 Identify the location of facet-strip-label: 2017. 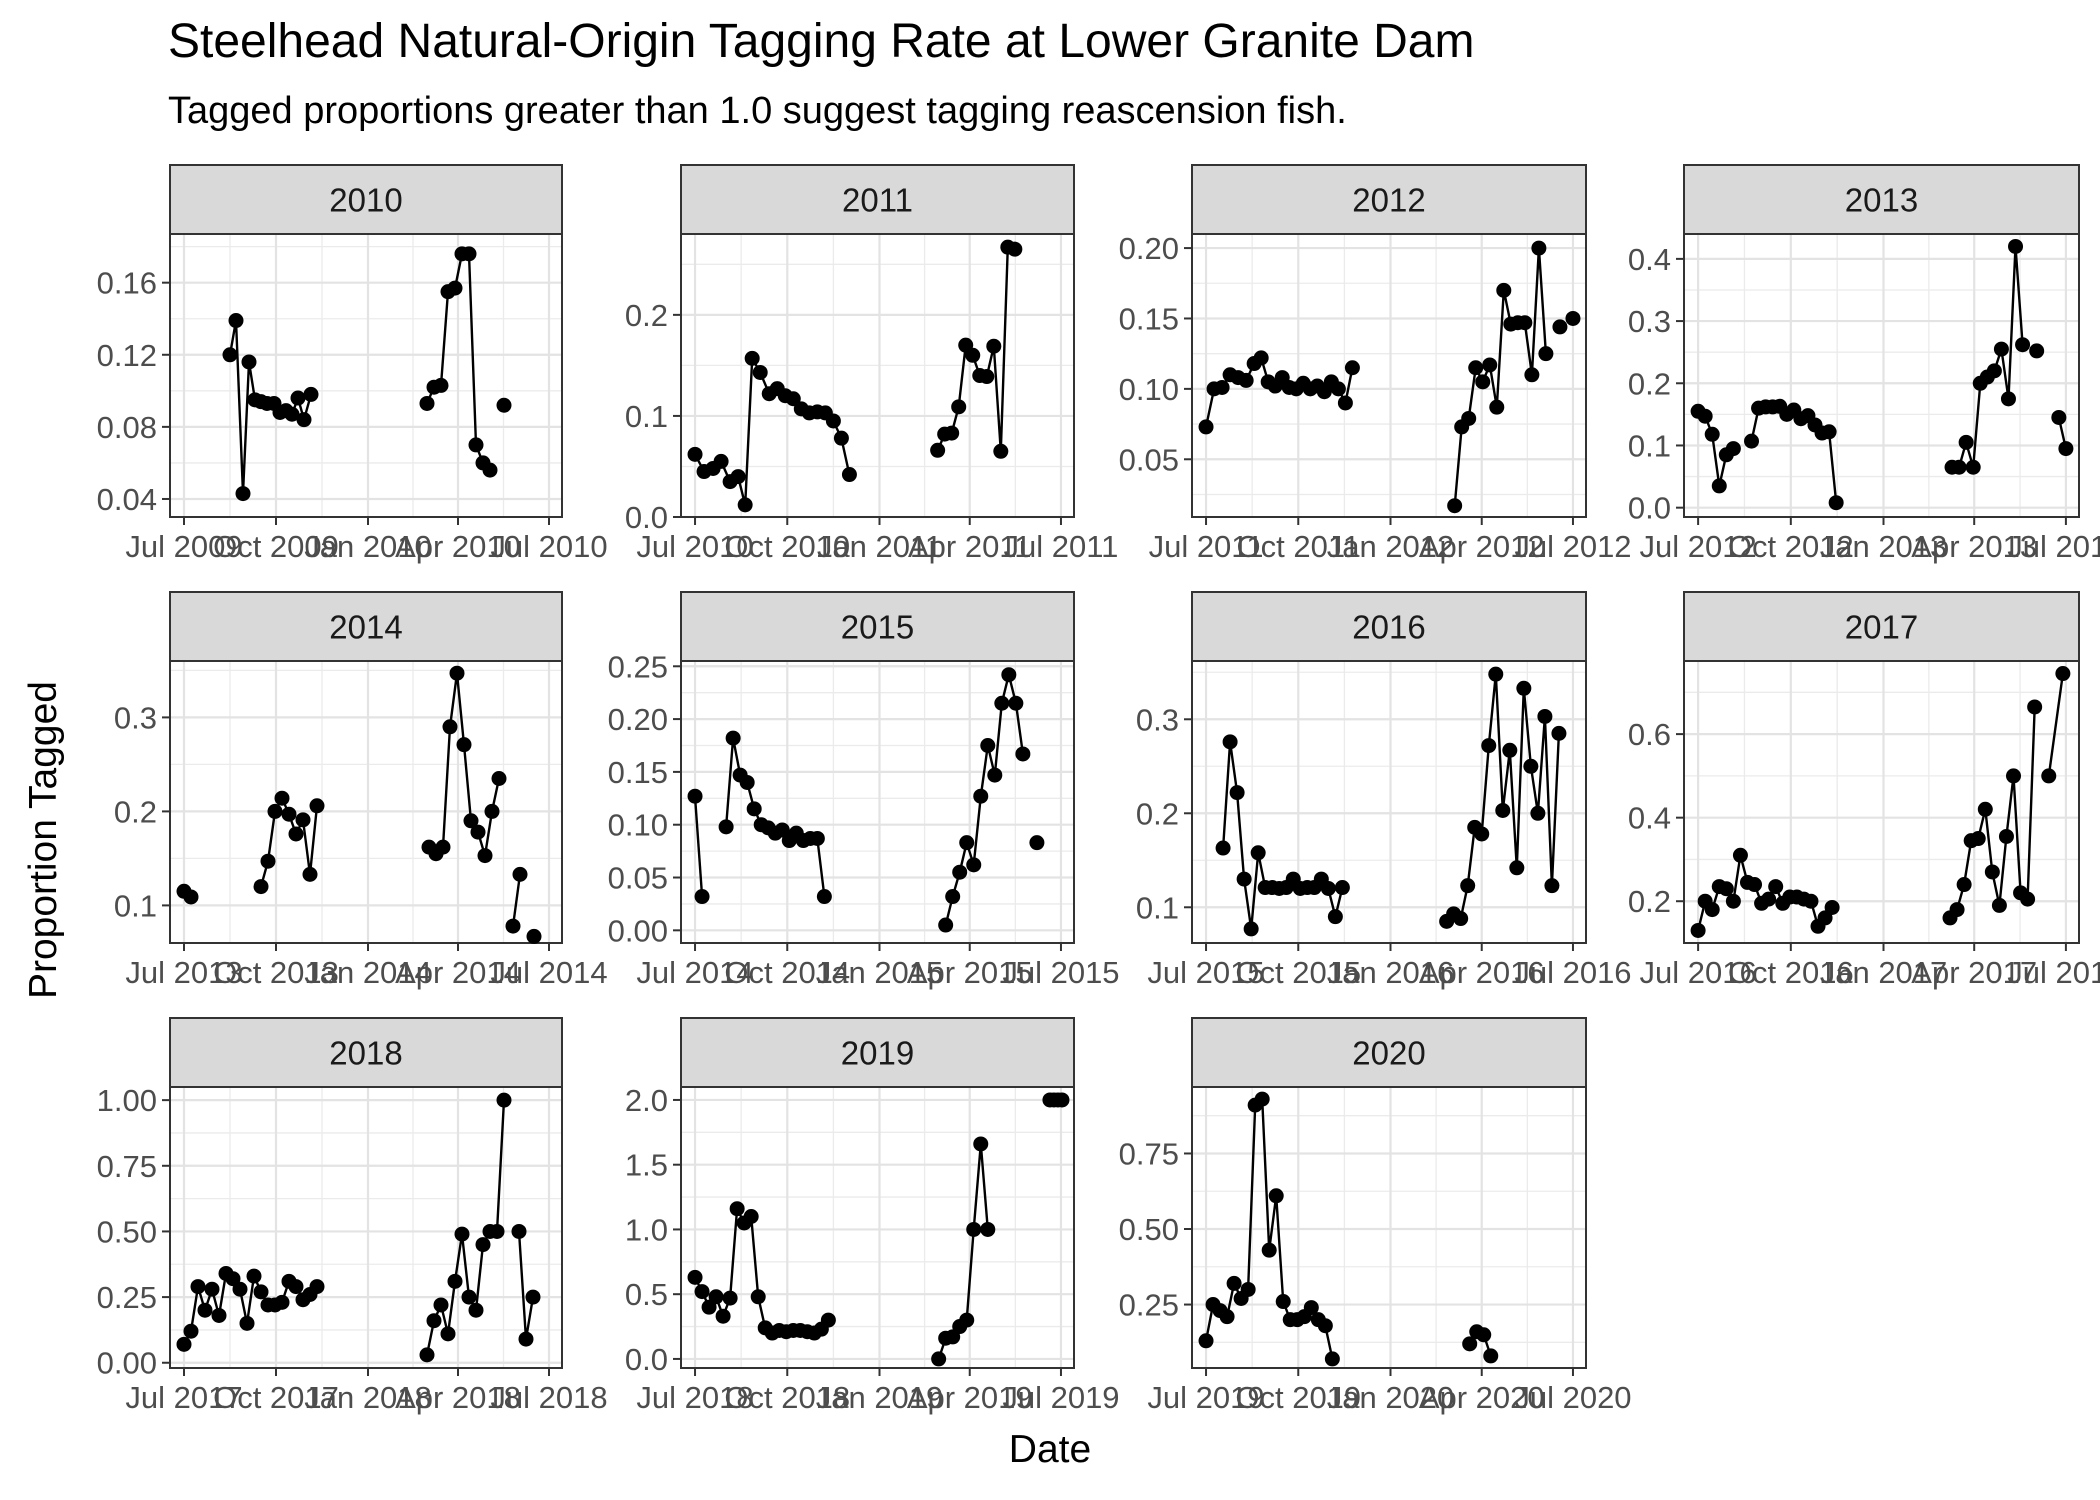
(1881, 627).